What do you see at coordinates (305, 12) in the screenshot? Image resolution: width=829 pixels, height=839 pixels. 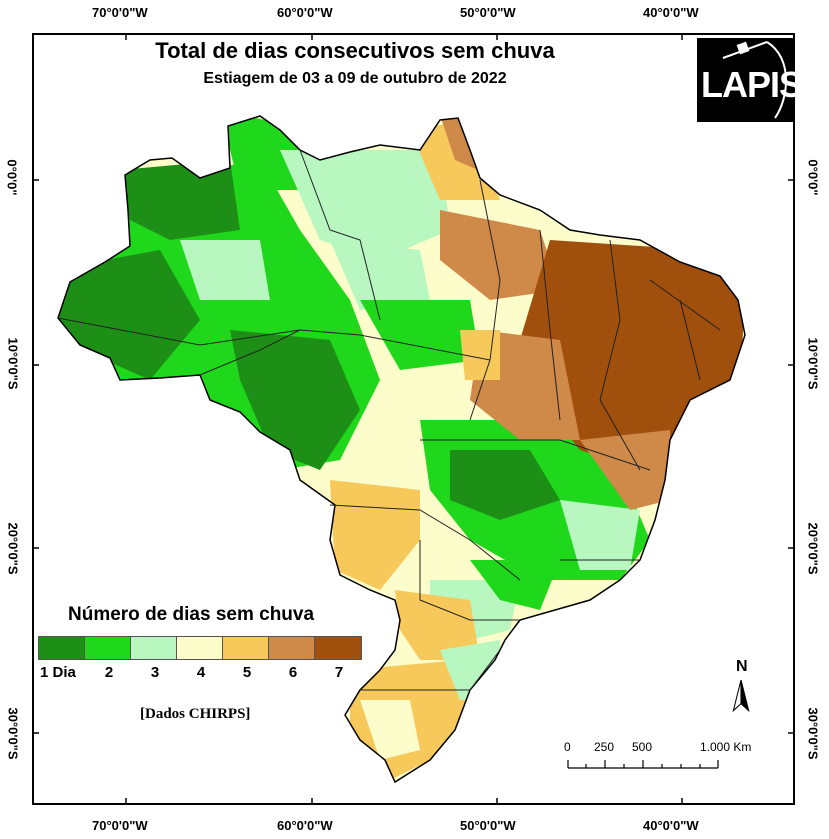 I see `longitude-label-top-60w: 60°0'0"W` at bounding box center [305, 12].